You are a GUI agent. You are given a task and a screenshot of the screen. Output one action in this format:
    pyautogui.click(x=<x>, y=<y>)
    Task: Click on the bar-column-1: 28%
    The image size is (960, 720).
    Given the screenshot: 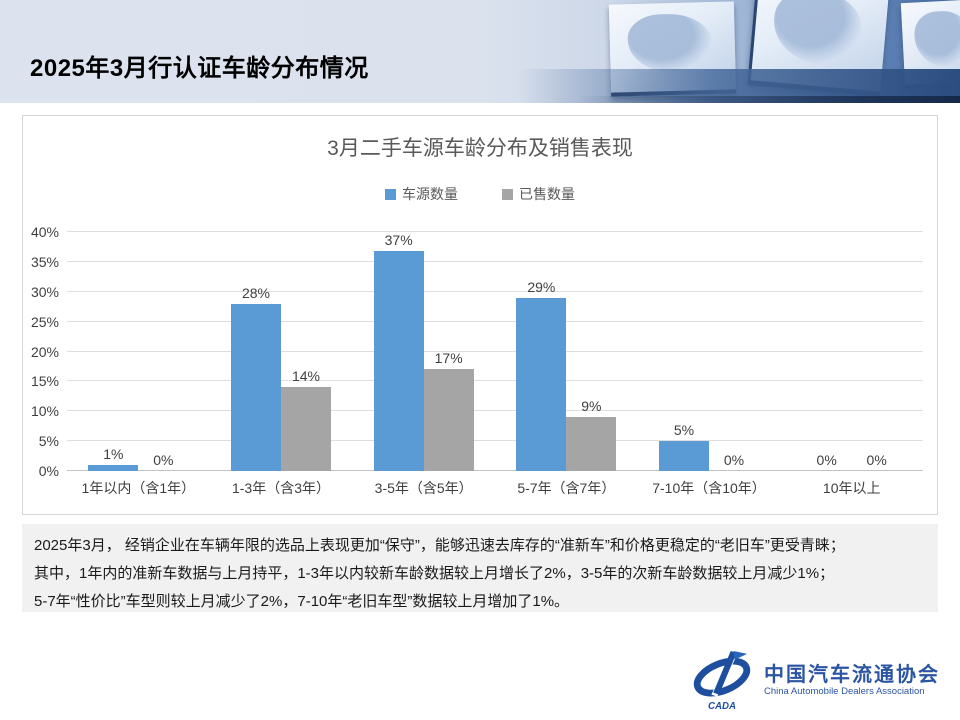 What is the action you would take?
    pyautogui.click(x=255, y=351)
    